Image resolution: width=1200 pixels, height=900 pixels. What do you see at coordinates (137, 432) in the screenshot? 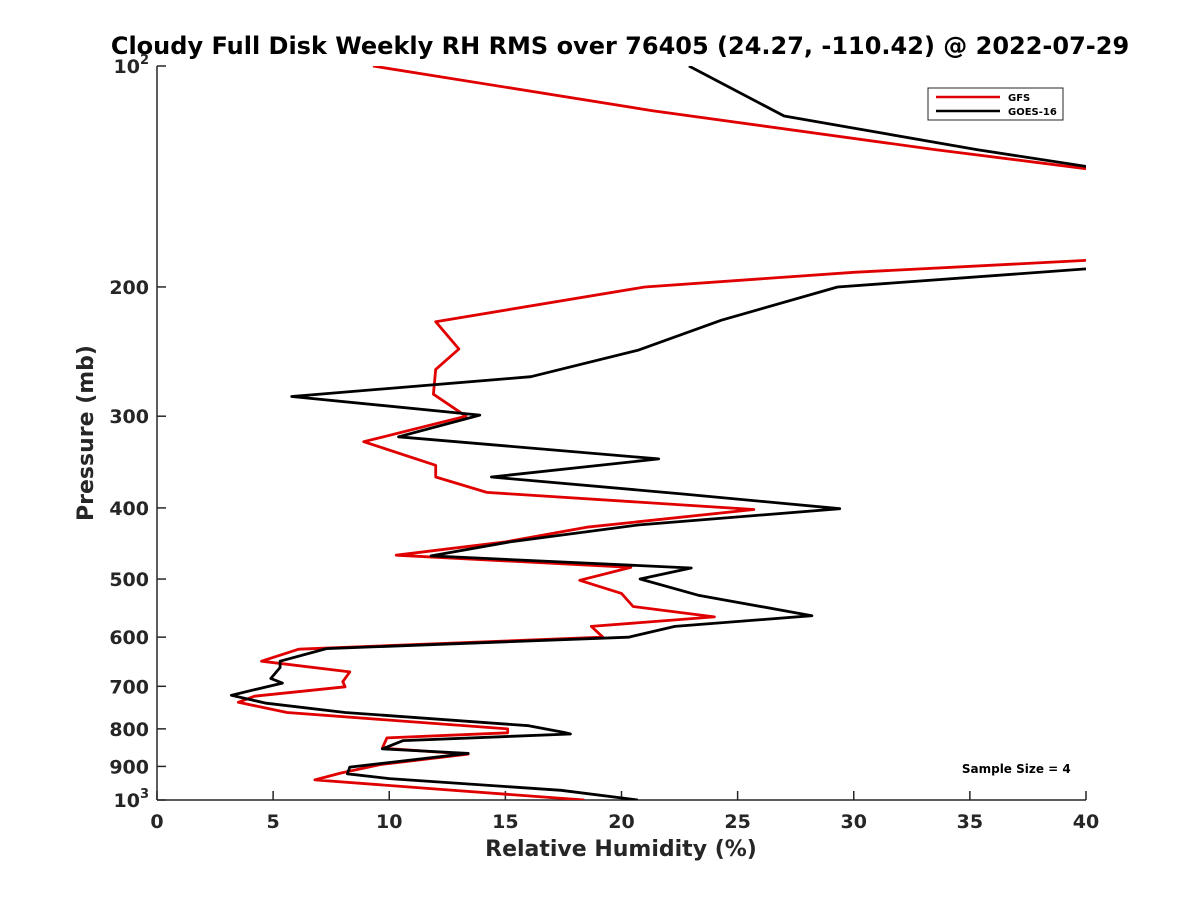
I see `y-axis-ticks: 10² 200 300 400 500 600 700 800 900 10³` at bounding box center [137, 432].